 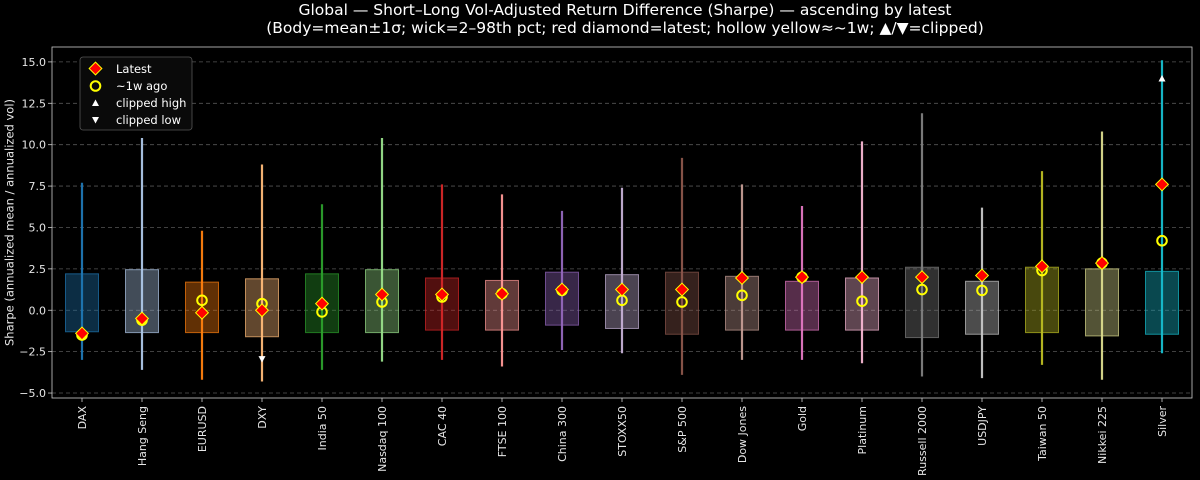 What do you see at coordinates (202, 429) in the screenshot?
I see `x-tick-label: EURUSD` at bounding box center [202, 429].